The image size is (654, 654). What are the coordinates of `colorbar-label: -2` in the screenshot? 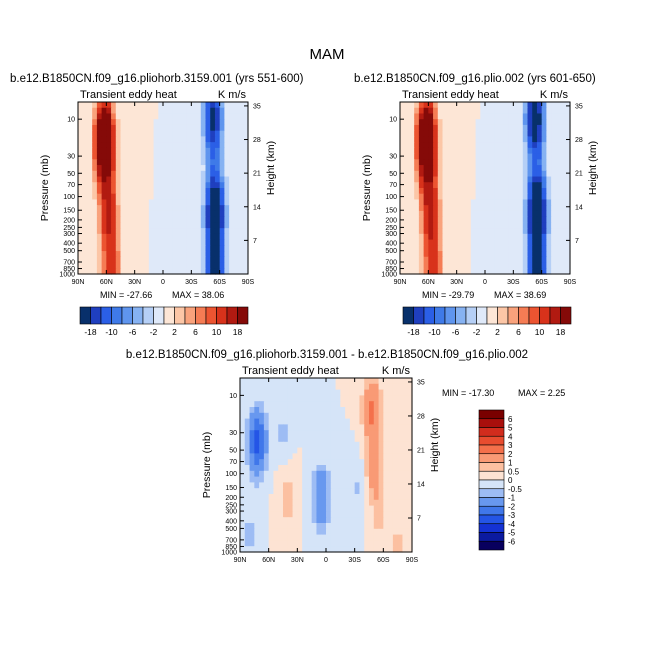 It's located at (477, 332).